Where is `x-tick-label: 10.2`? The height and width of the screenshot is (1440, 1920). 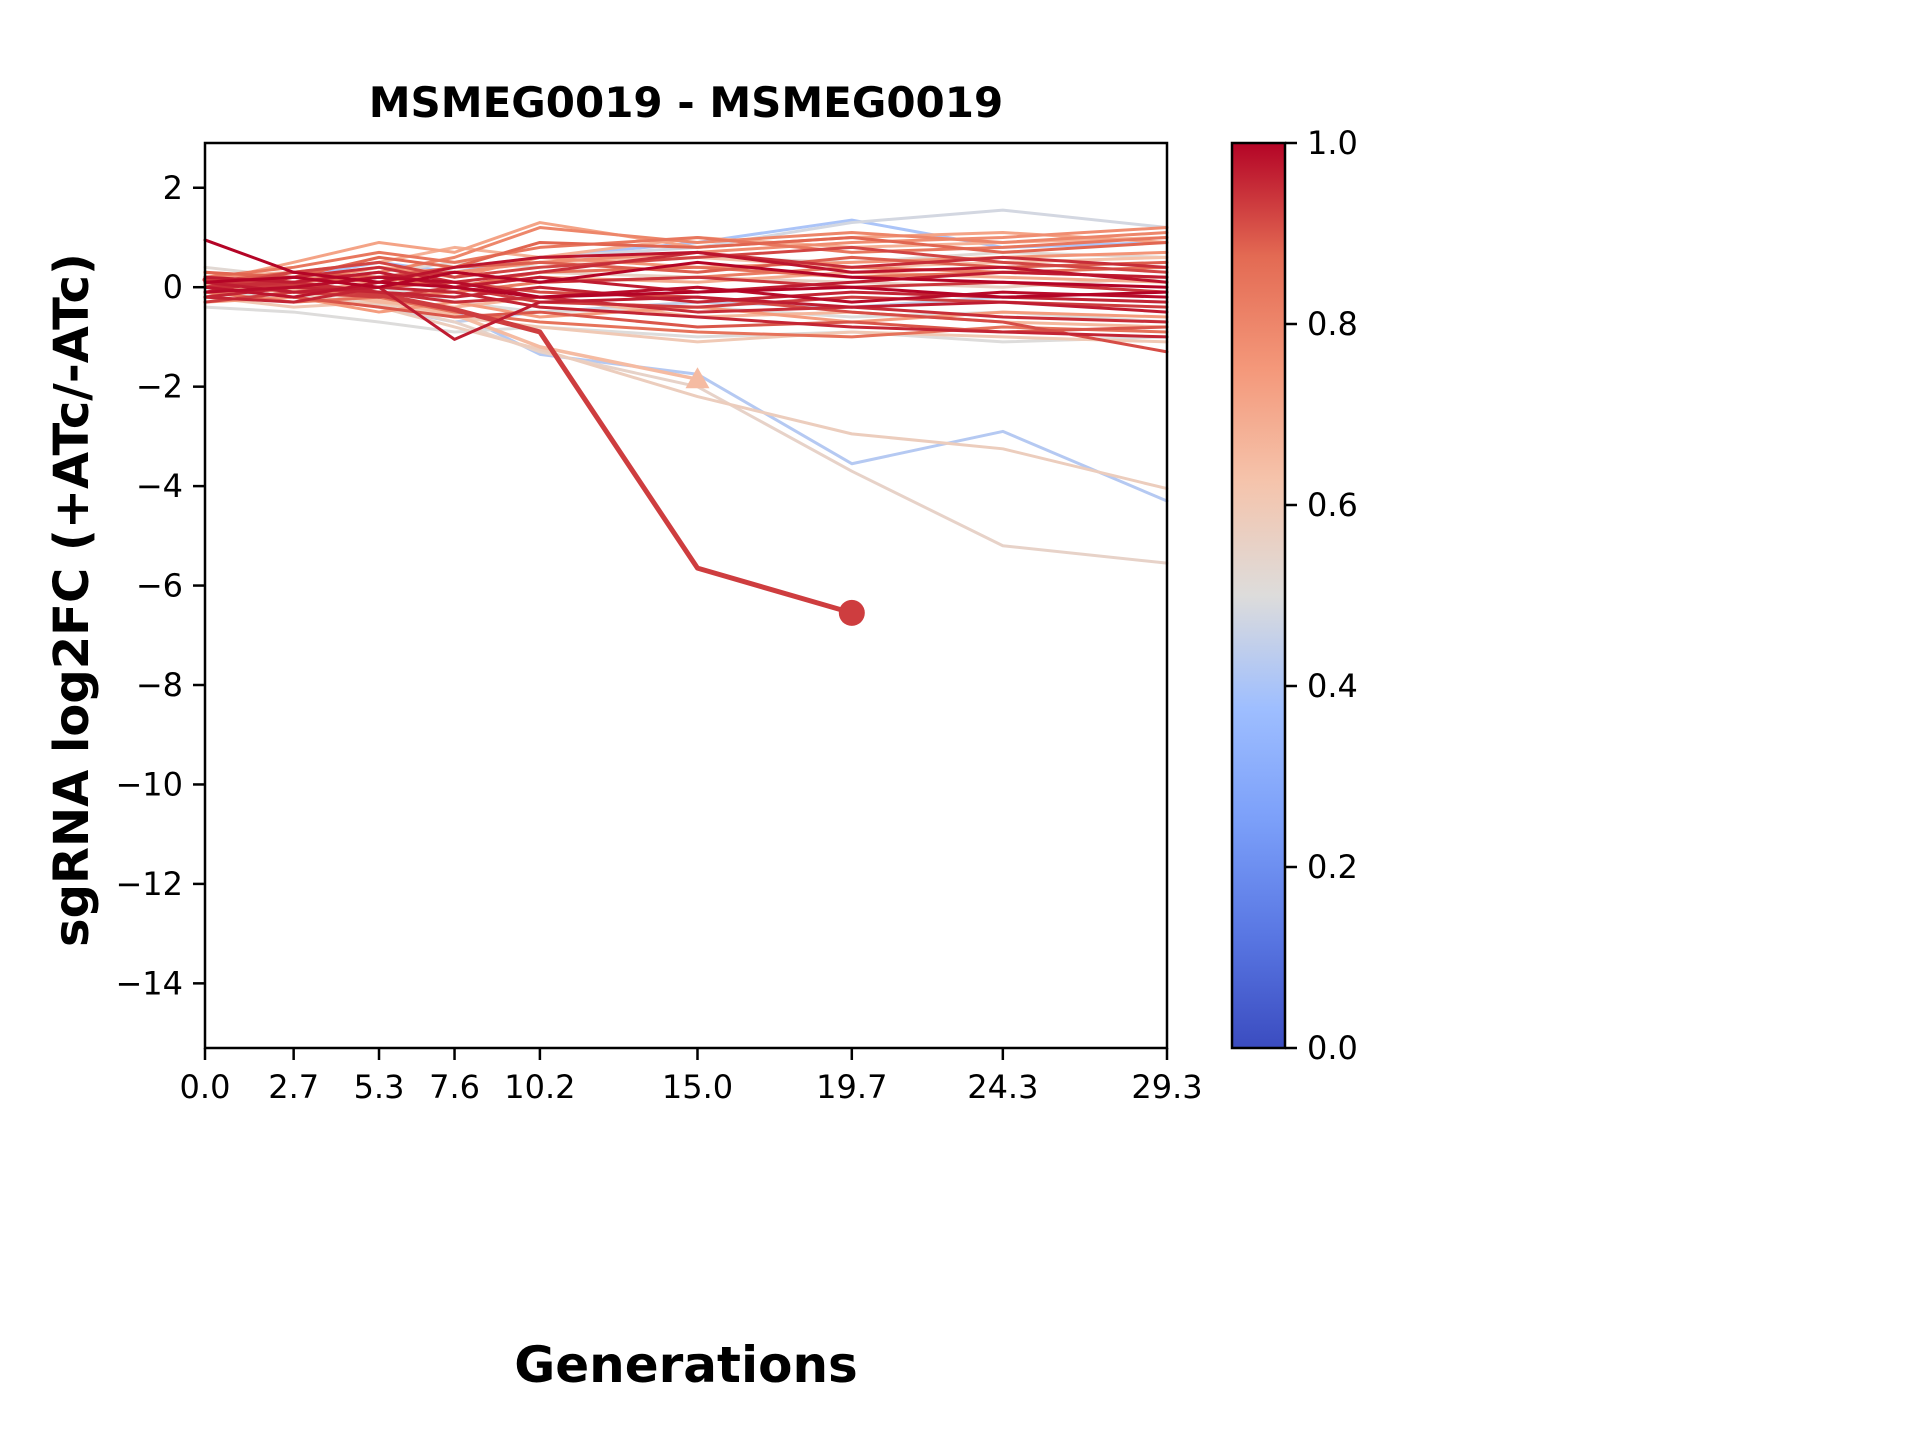 x-tick-label: 10.2 is located at coordinates (539, 1087).